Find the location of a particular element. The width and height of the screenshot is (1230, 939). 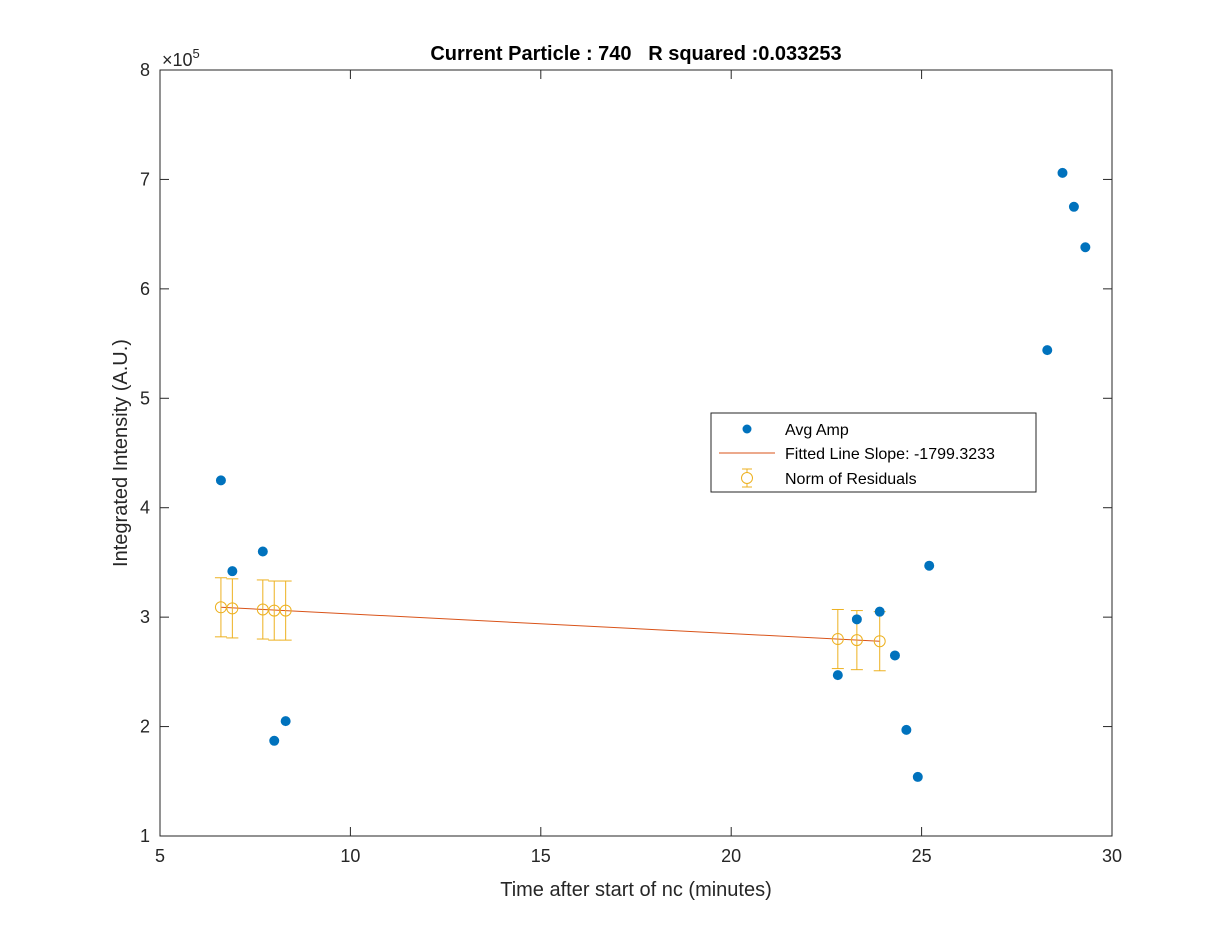

x-tick-label: 5 is located at coordinates (160, 856).